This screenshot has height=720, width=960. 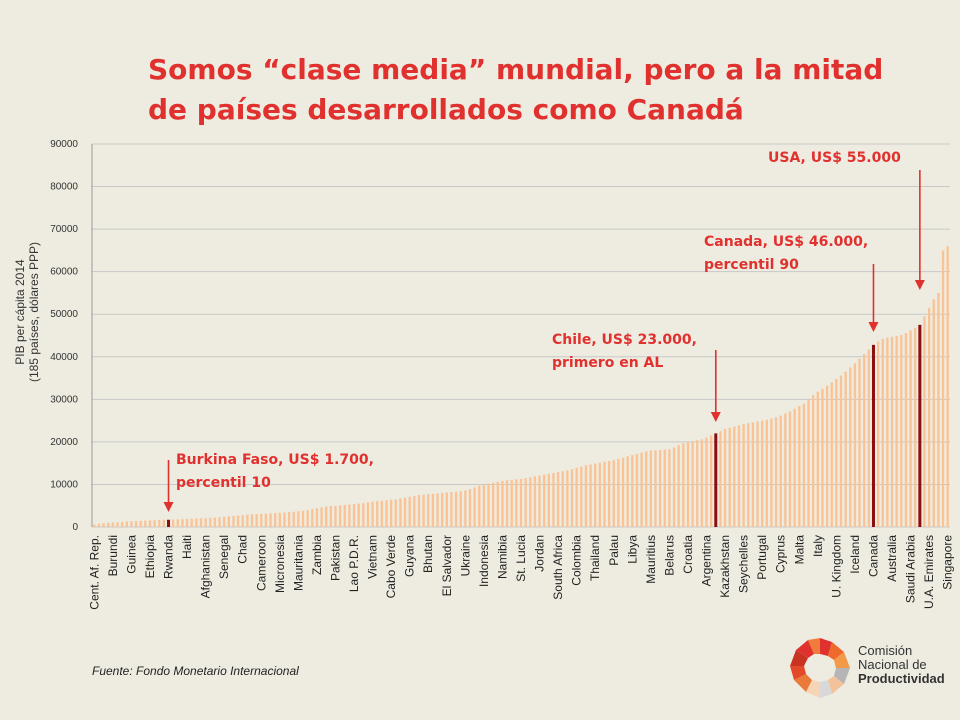 I want to click on x-tick-label: Bhutan, so click(x=428, y=554).